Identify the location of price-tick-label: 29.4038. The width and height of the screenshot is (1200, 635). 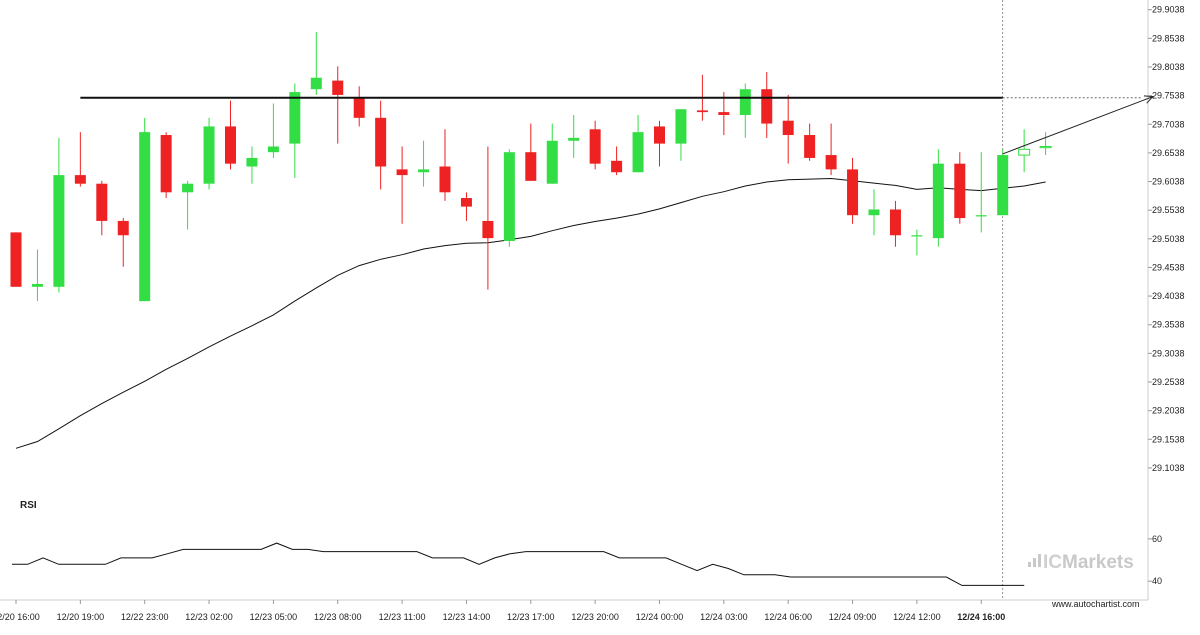
(1168, 296).